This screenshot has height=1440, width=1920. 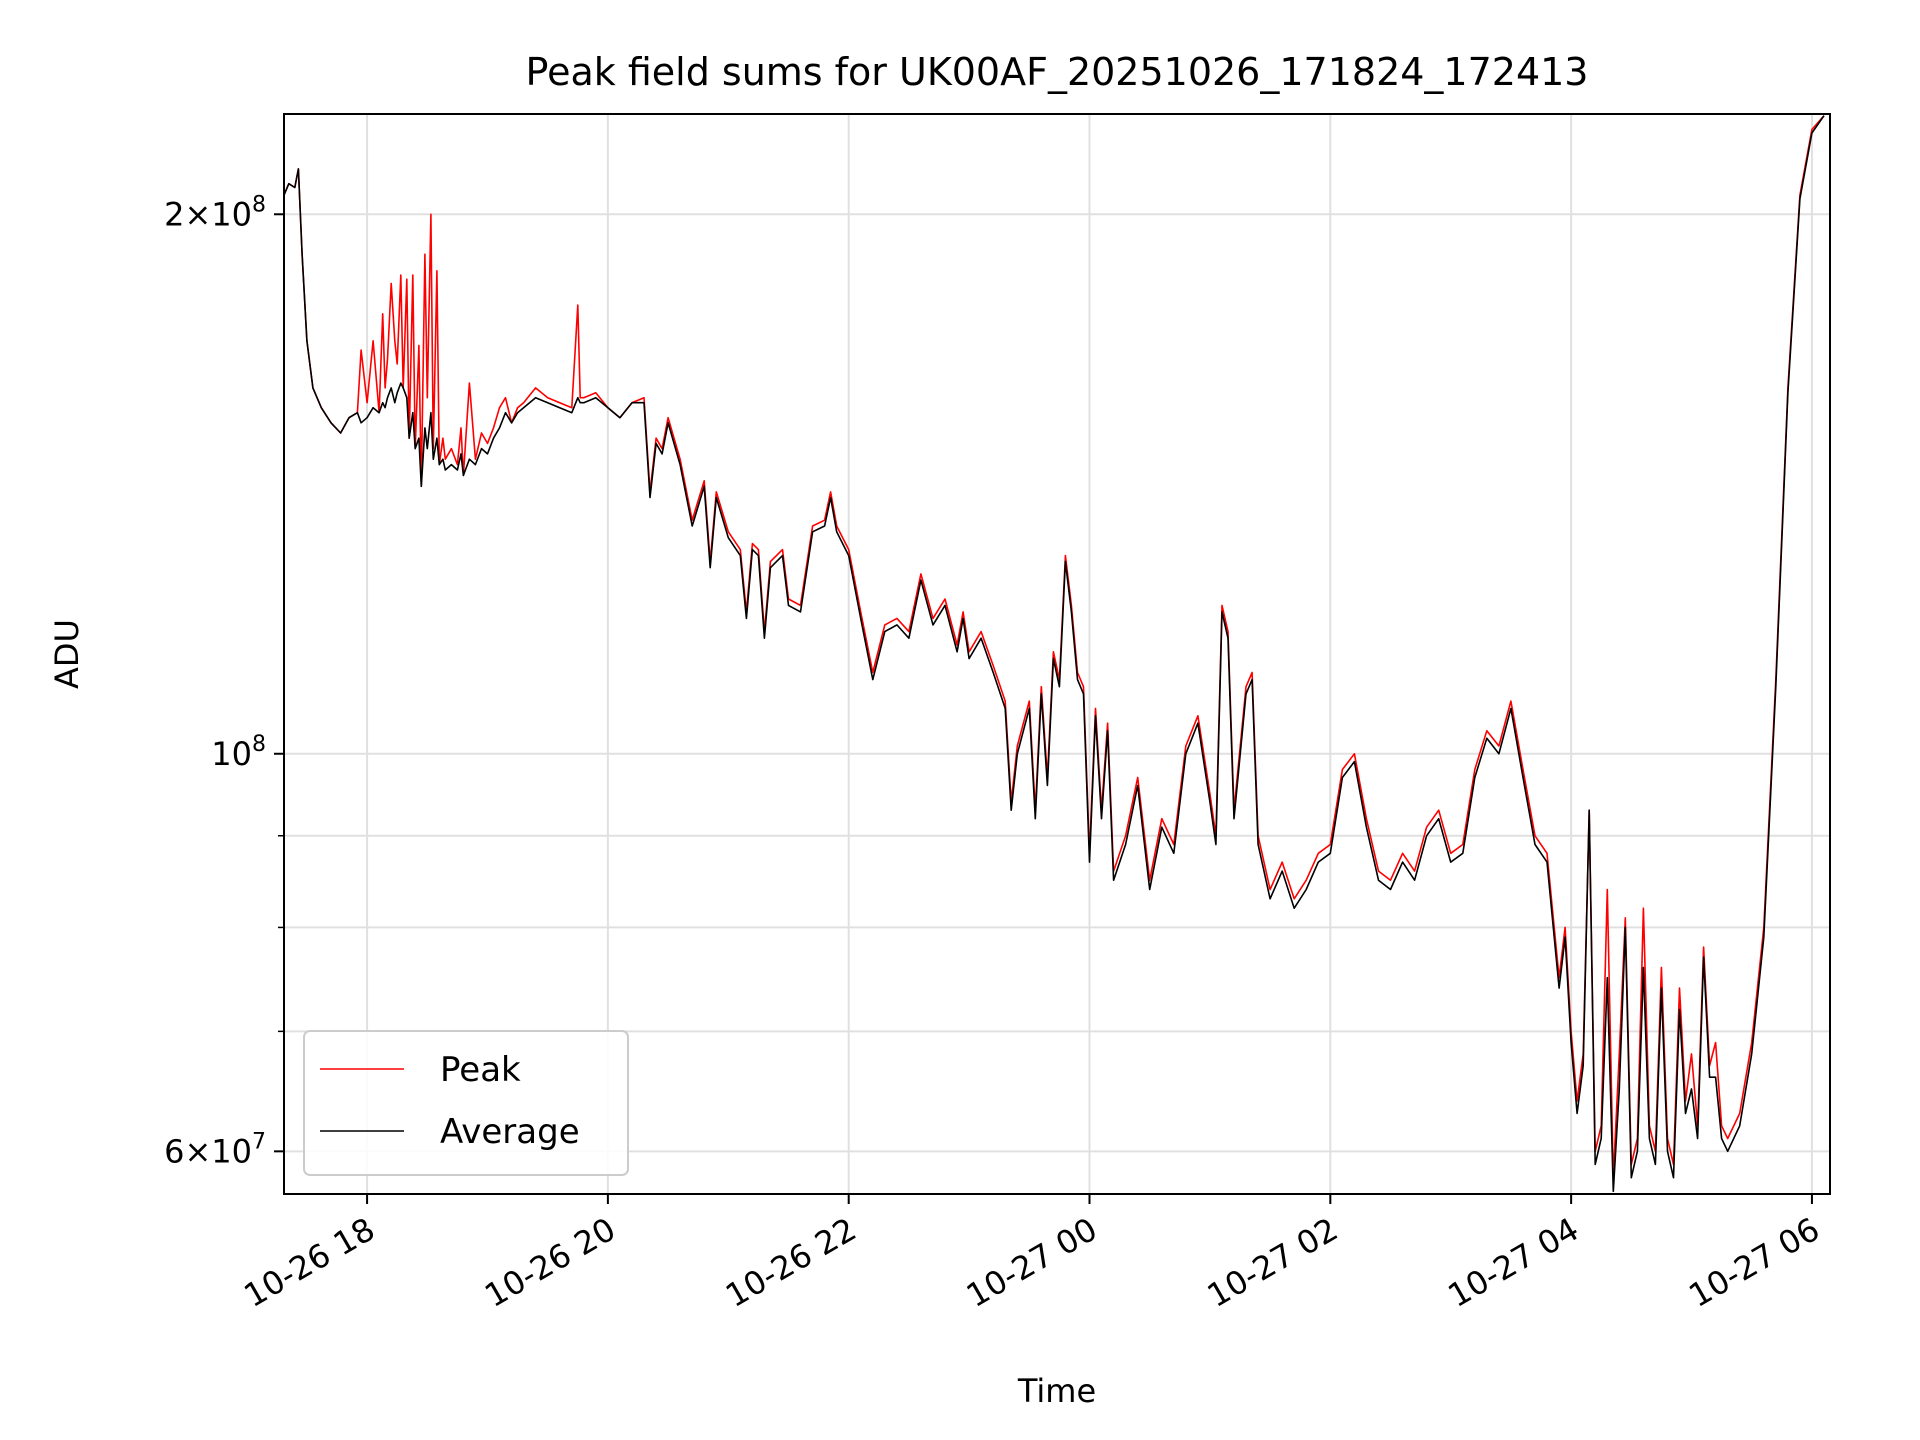 I want to click on x-tick-label: 10-27 00, so click(x=1032, y=1262).